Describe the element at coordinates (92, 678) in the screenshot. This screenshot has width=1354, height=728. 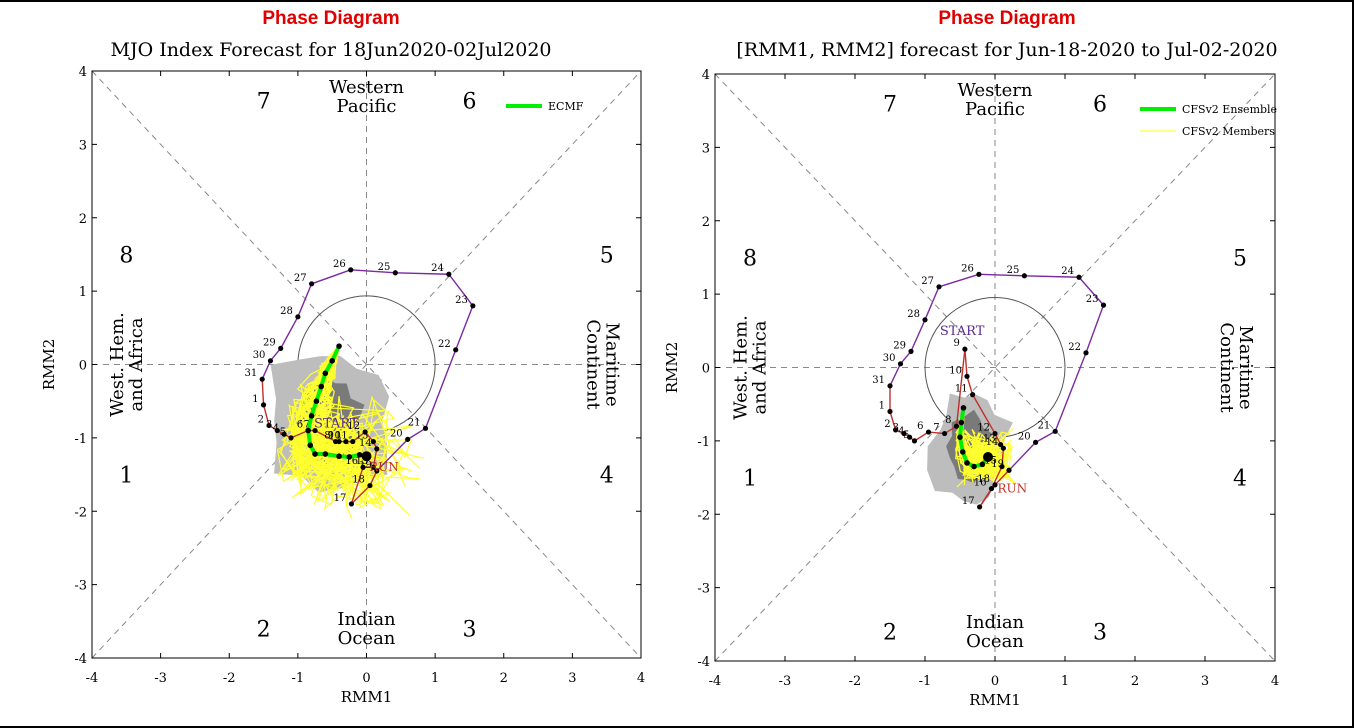
I see `x-tick-label: -4` at that location.